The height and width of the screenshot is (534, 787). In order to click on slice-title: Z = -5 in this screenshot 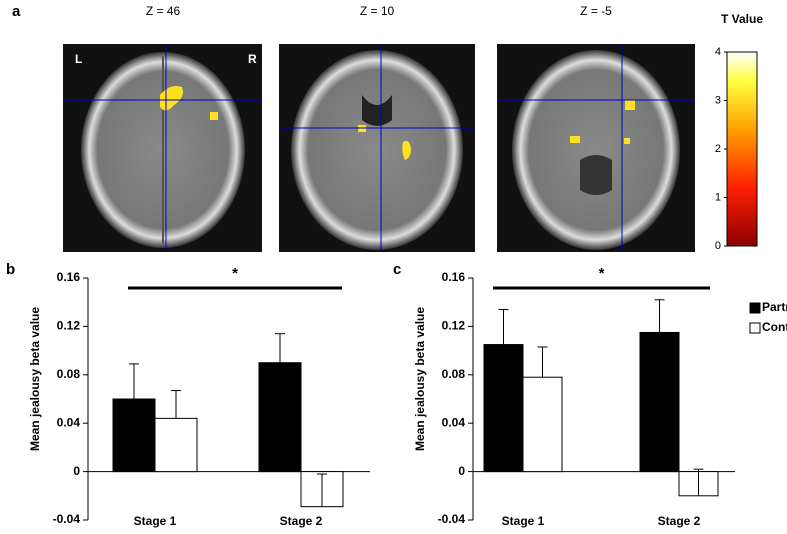, I will do `click(596, 11)`.